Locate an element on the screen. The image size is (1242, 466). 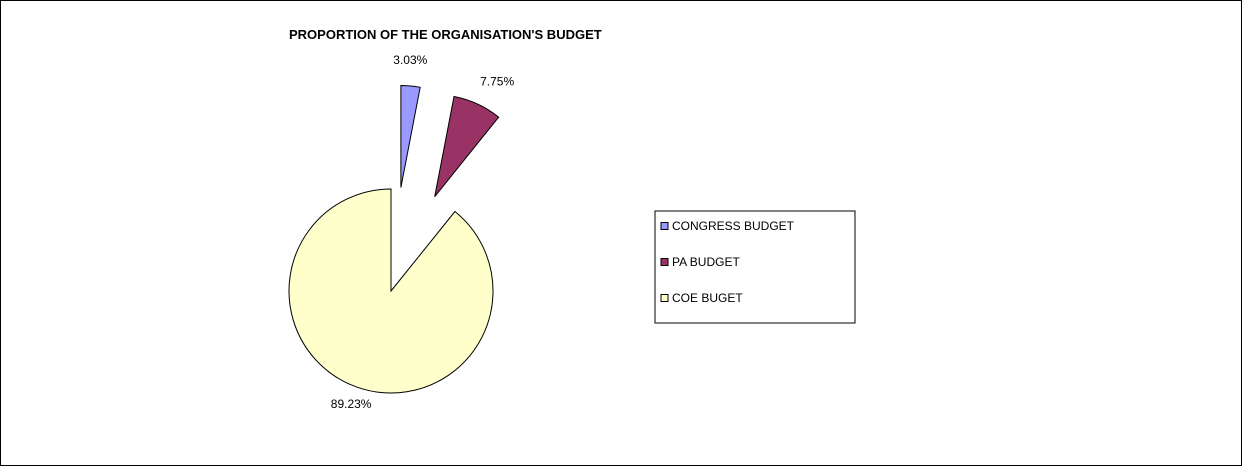
legend-swatch-coe-buget is located at coordinates (664, 298).